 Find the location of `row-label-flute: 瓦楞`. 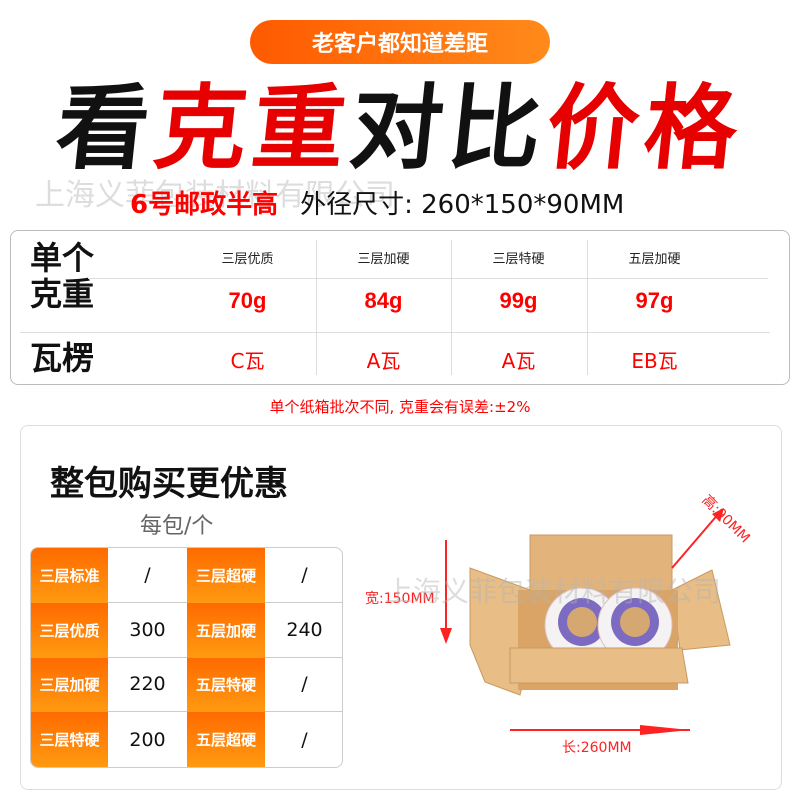

row-label-flute: 瓦楞 is located at coordinates (62, 358).